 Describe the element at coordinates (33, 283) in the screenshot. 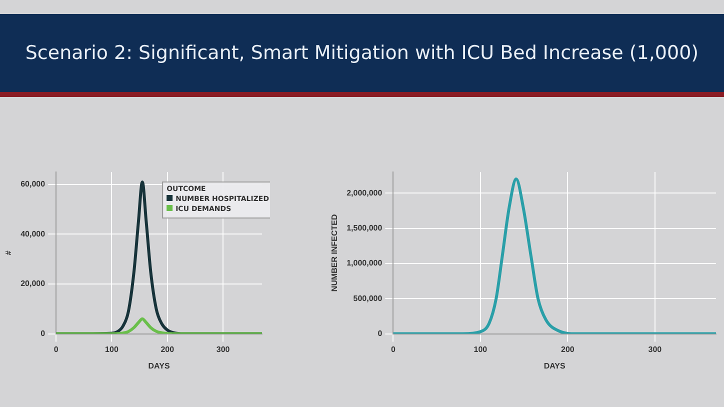

I see `y-tick-label: 20,000` at that location.